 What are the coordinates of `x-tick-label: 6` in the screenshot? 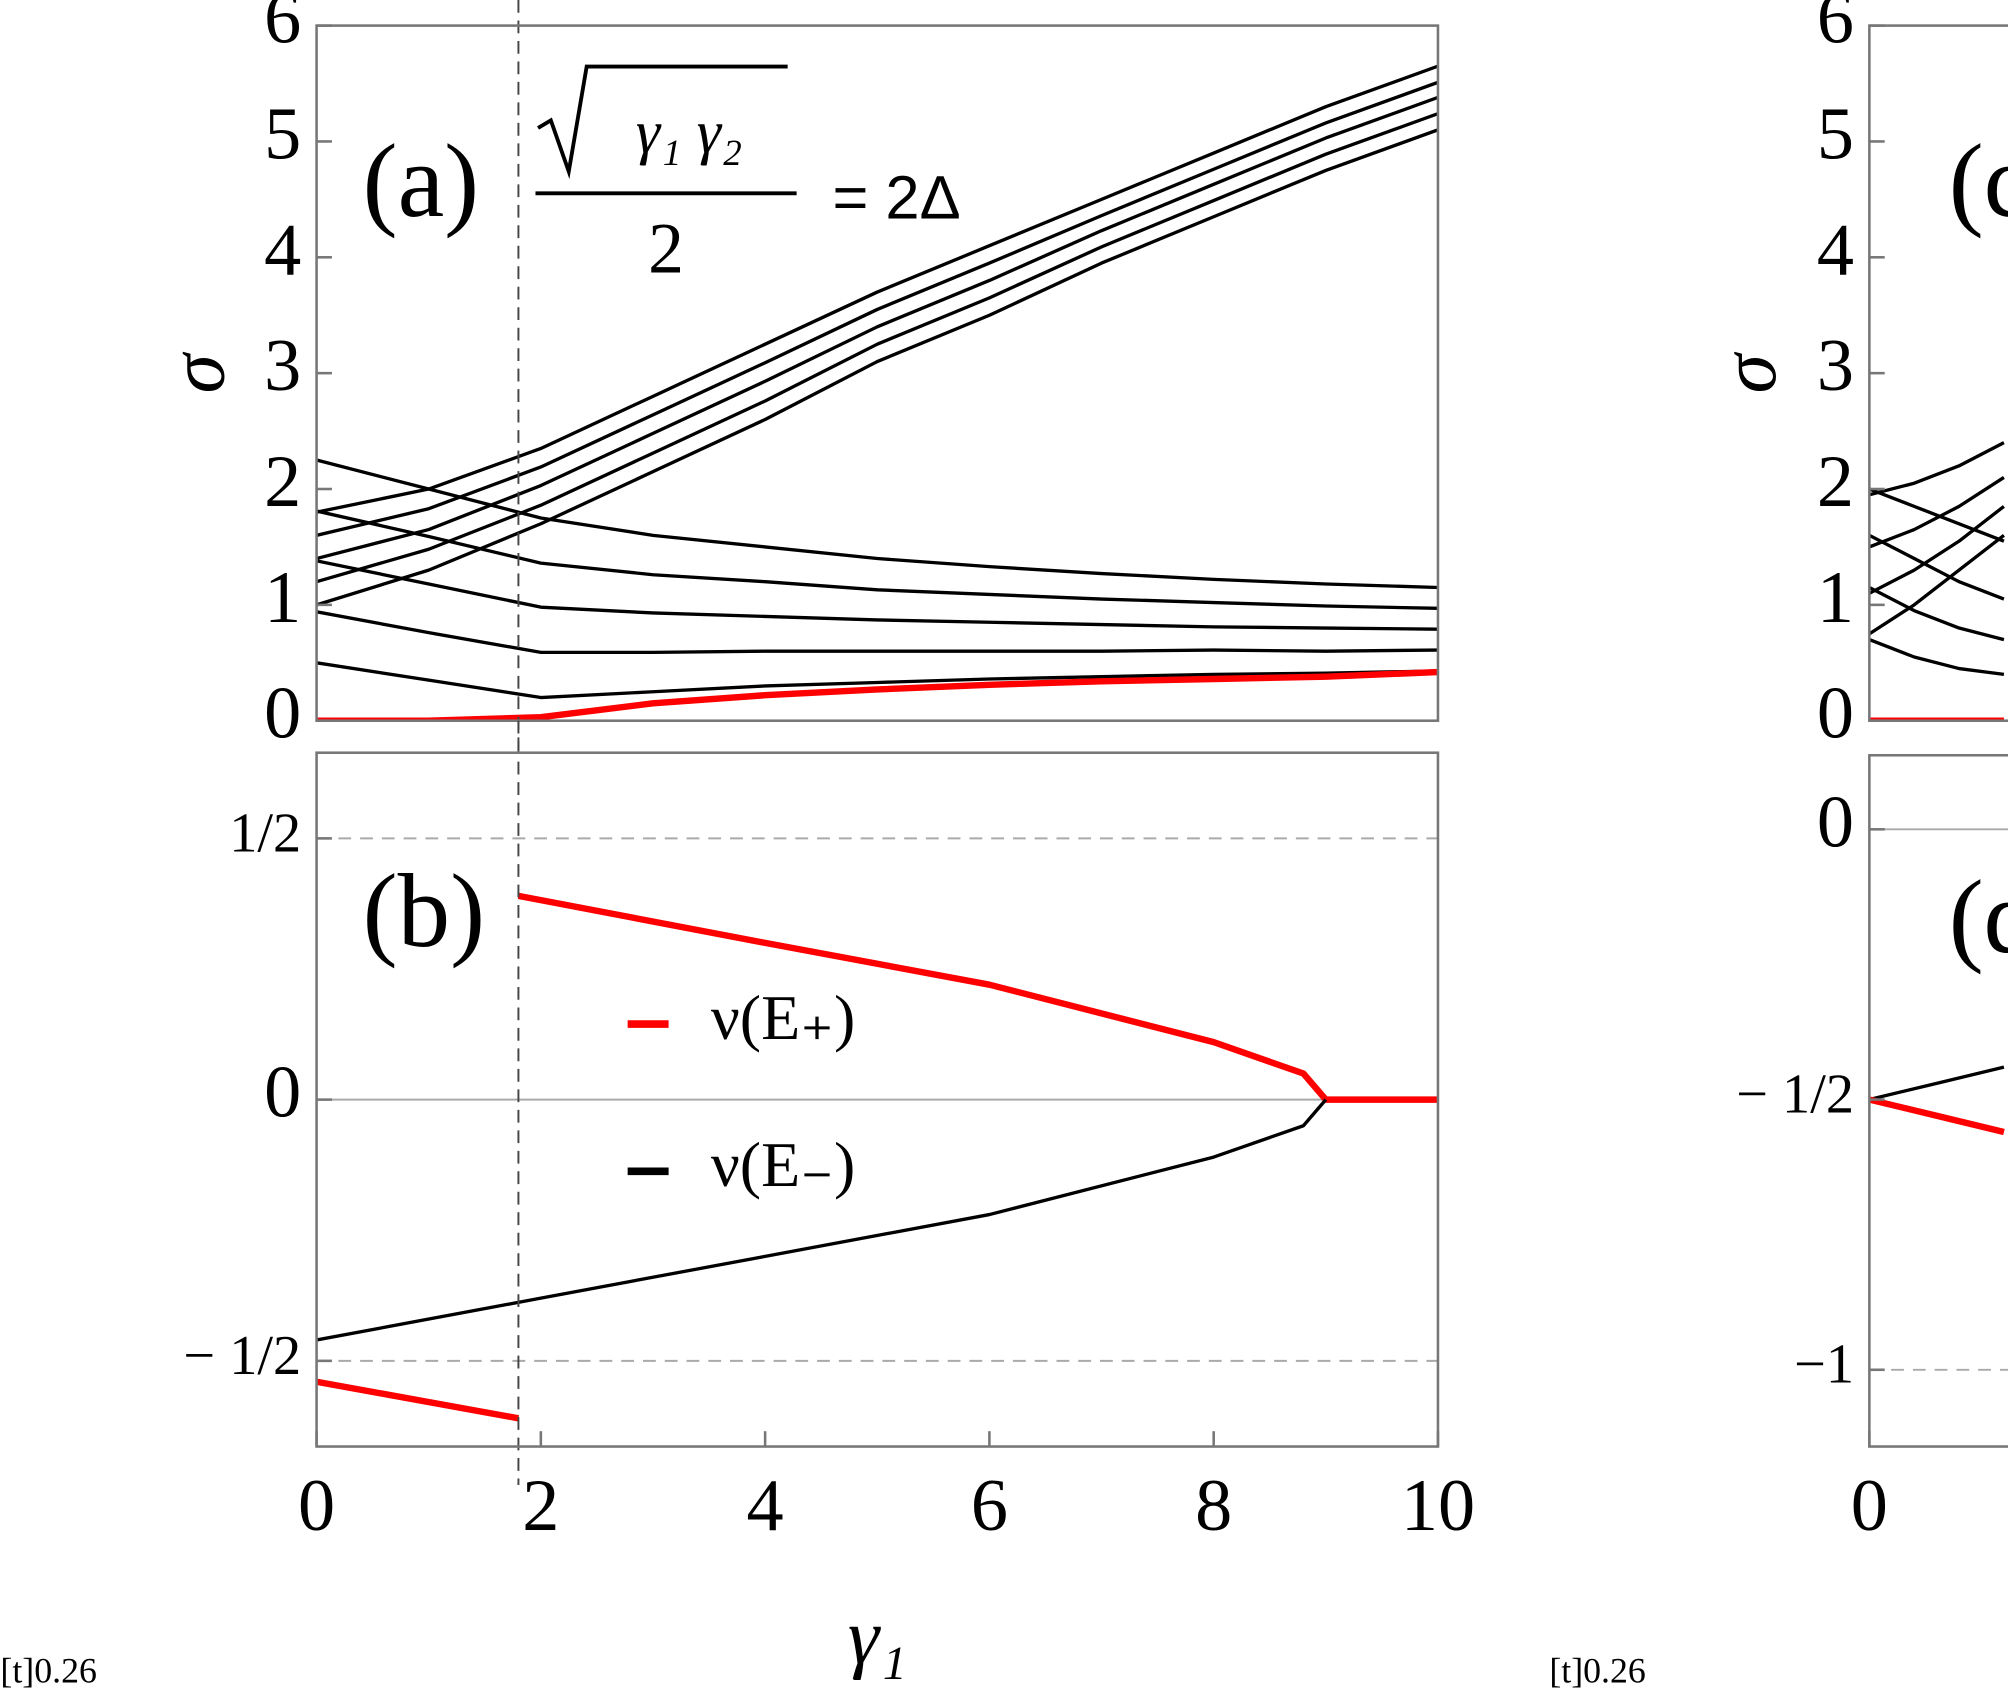 It's located at (989, 1506).